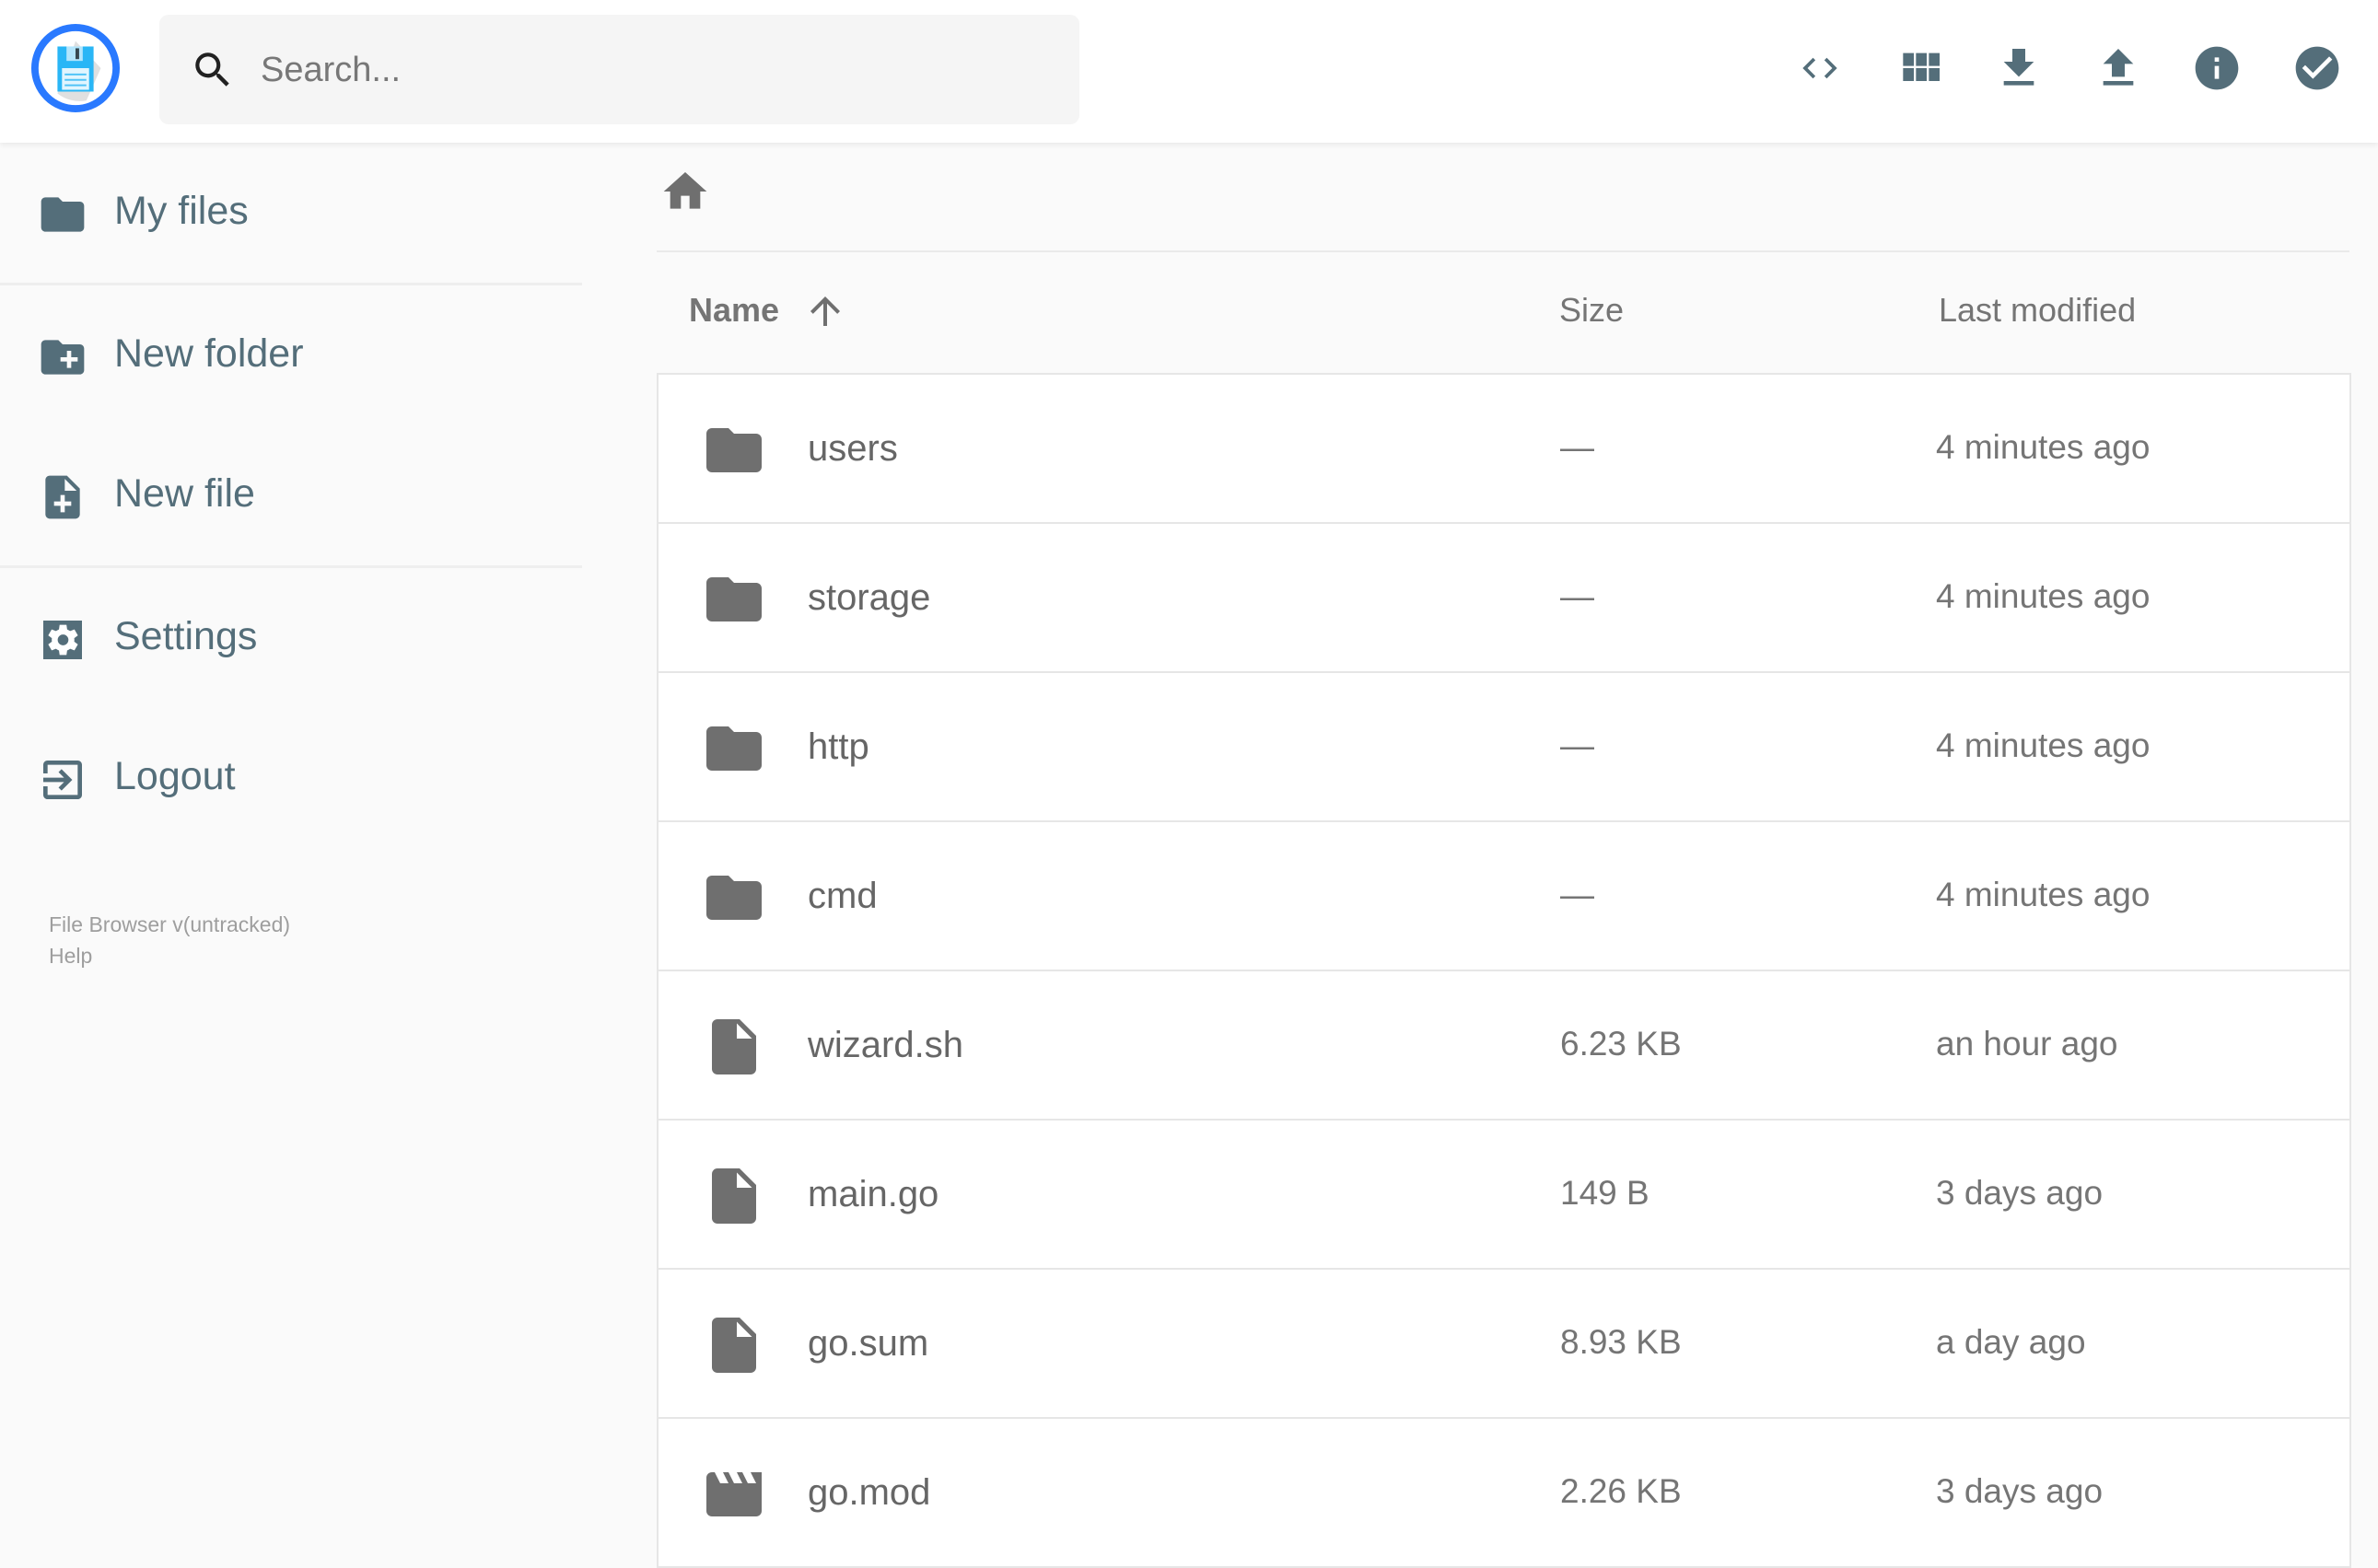 This screenshot has height=1568, width=2378. What do you see at coordinates (839, 746) in the screenshot?
I see `file-name: http` at bounding box center [839, 746].